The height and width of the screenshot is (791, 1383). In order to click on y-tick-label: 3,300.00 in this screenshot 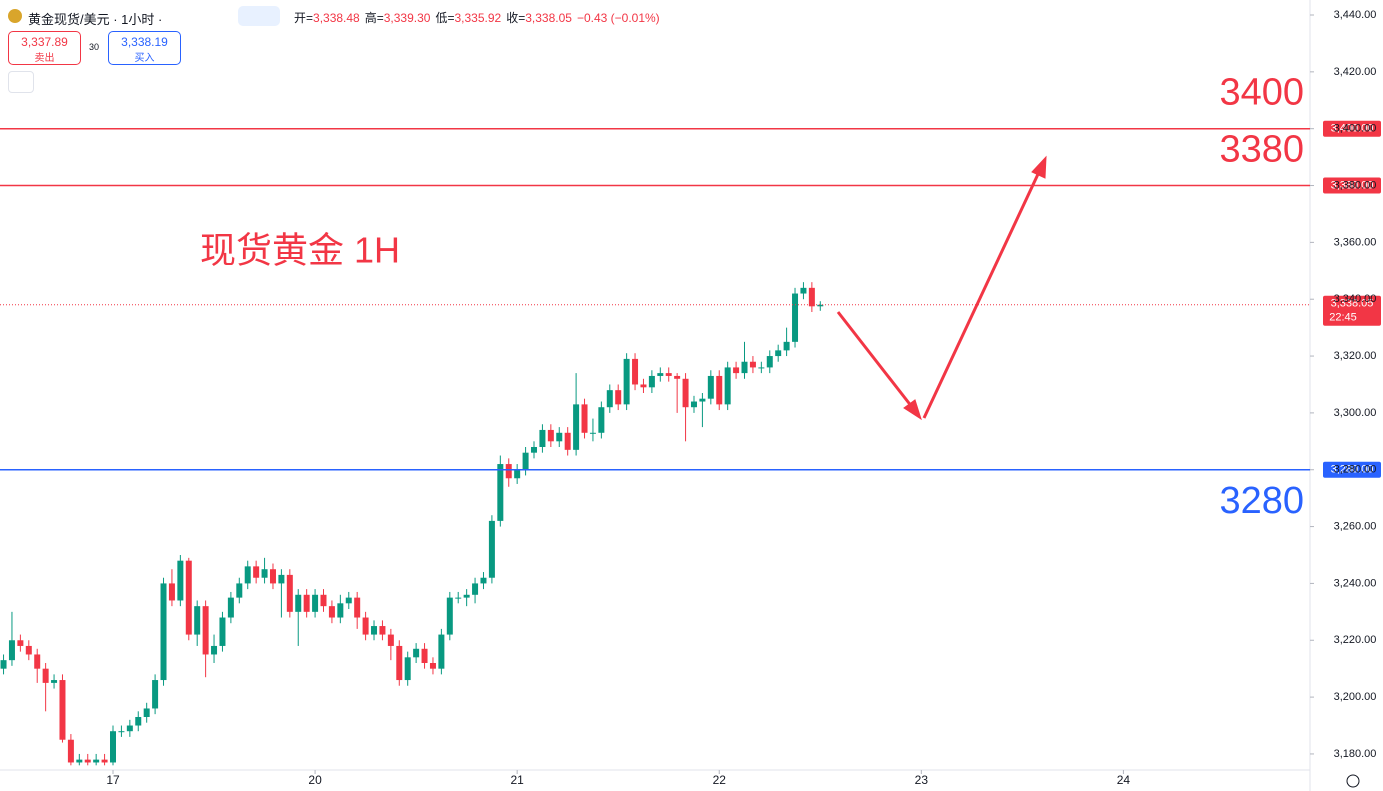, I will do `click(1355, 413)`.